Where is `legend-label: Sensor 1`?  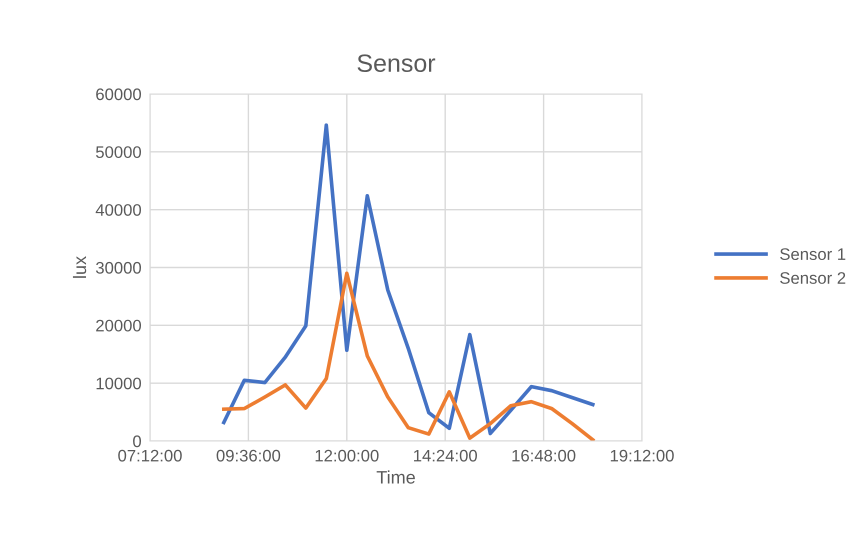
legend-label: Sensor 1 is located at coordinates (813, 254).